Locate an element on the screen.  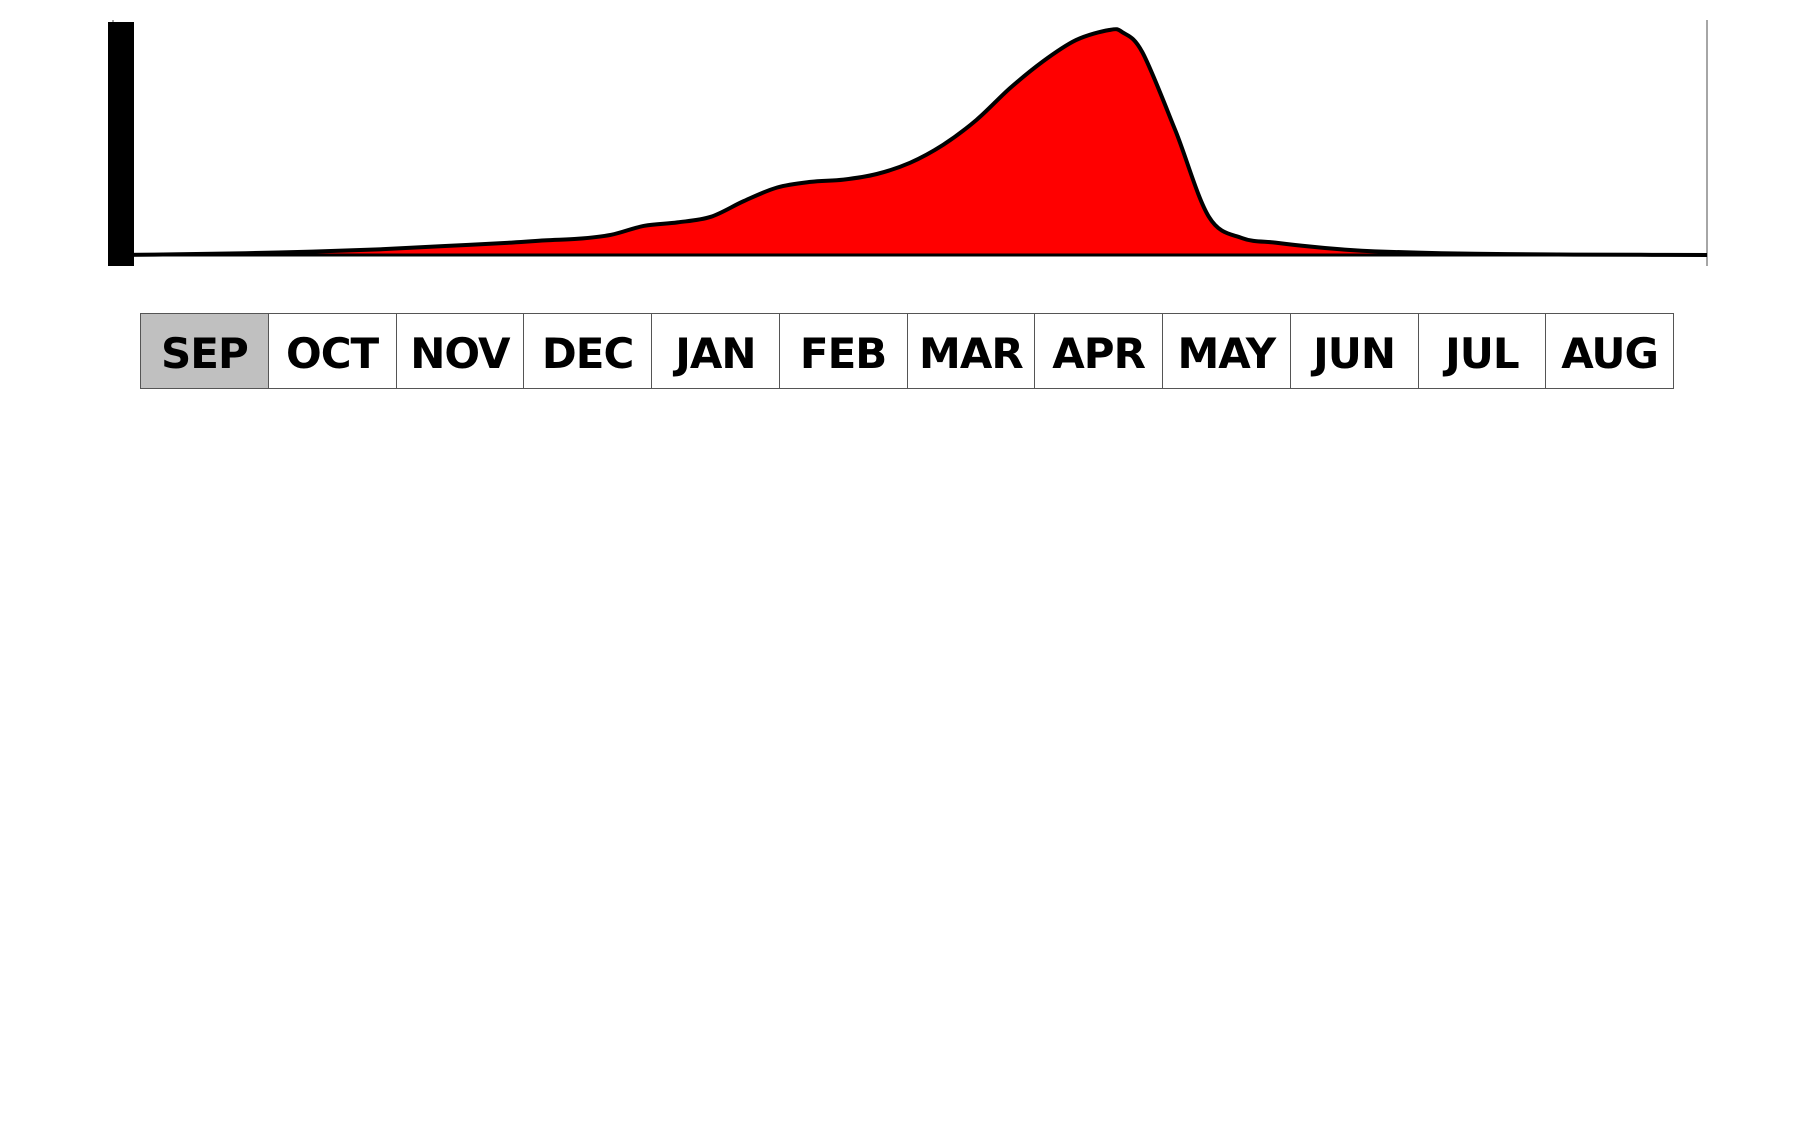
month-cell-dec: DEC is located at coordinates (588, 351).